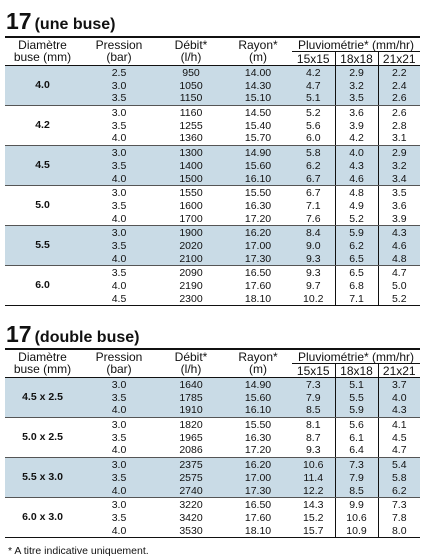 Image resolution: width=445 pixels, height=560 pixels. What do you see at coordinates (258, 138) in the screenshot?
I see `cell-value: 15.70` at bounding box center [258, 138].